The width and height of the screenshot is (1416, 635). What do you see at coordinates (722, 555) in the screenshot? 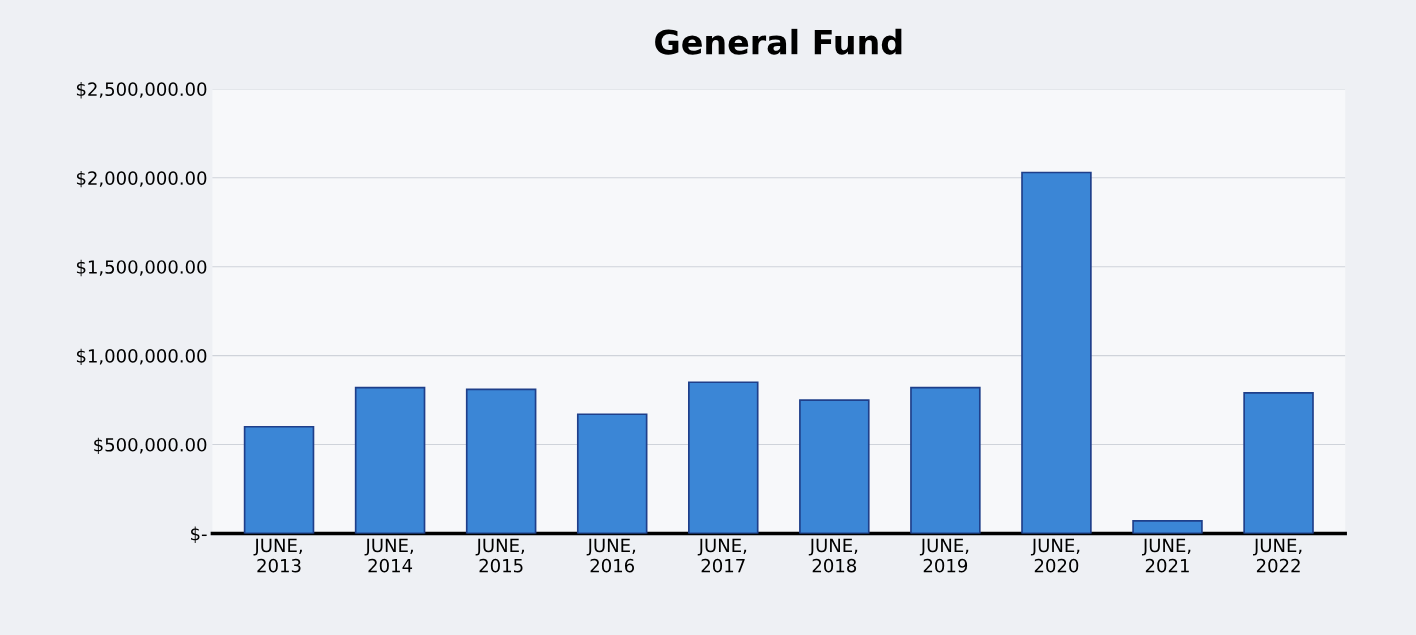
I see `x-tick-label: JUNE, 2017` at bounding box center [722, 555].